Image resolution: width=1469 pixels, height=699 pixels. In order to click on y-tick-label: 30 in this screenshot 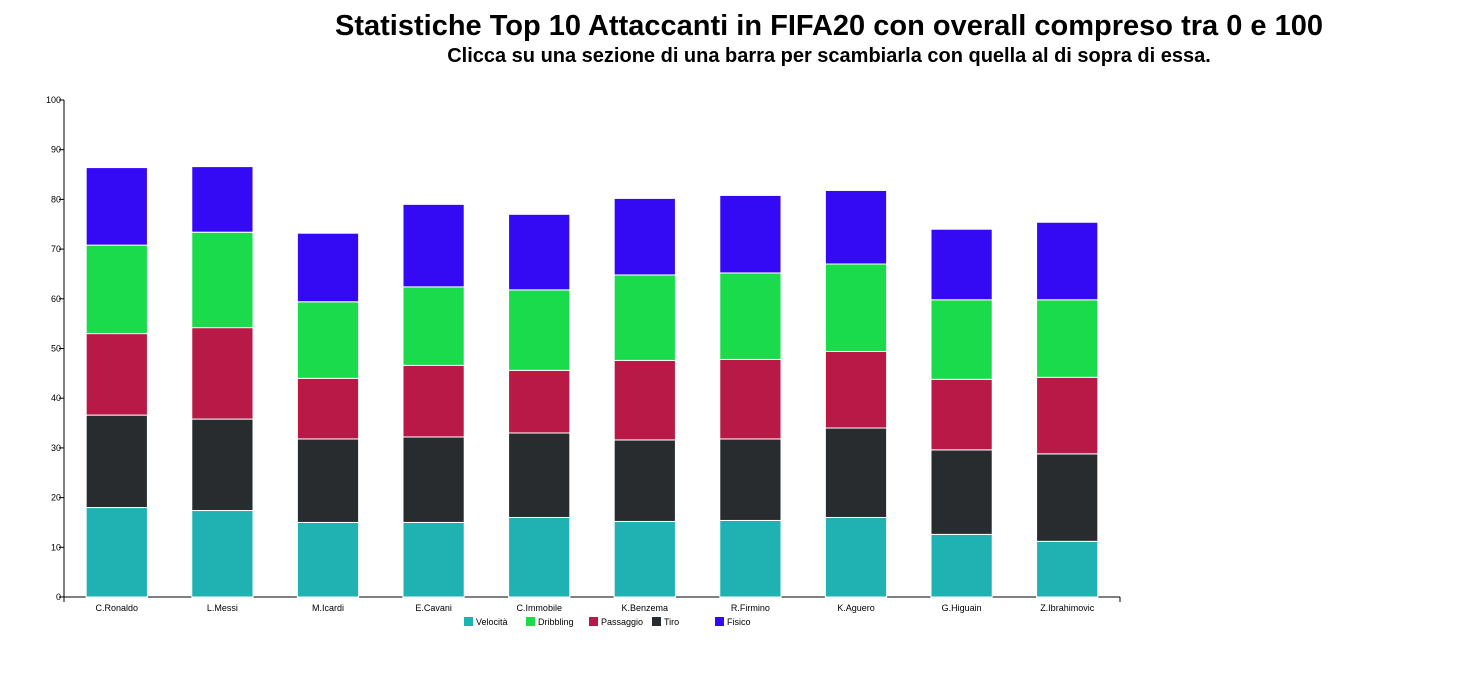, I will do `click(56, 448)`.